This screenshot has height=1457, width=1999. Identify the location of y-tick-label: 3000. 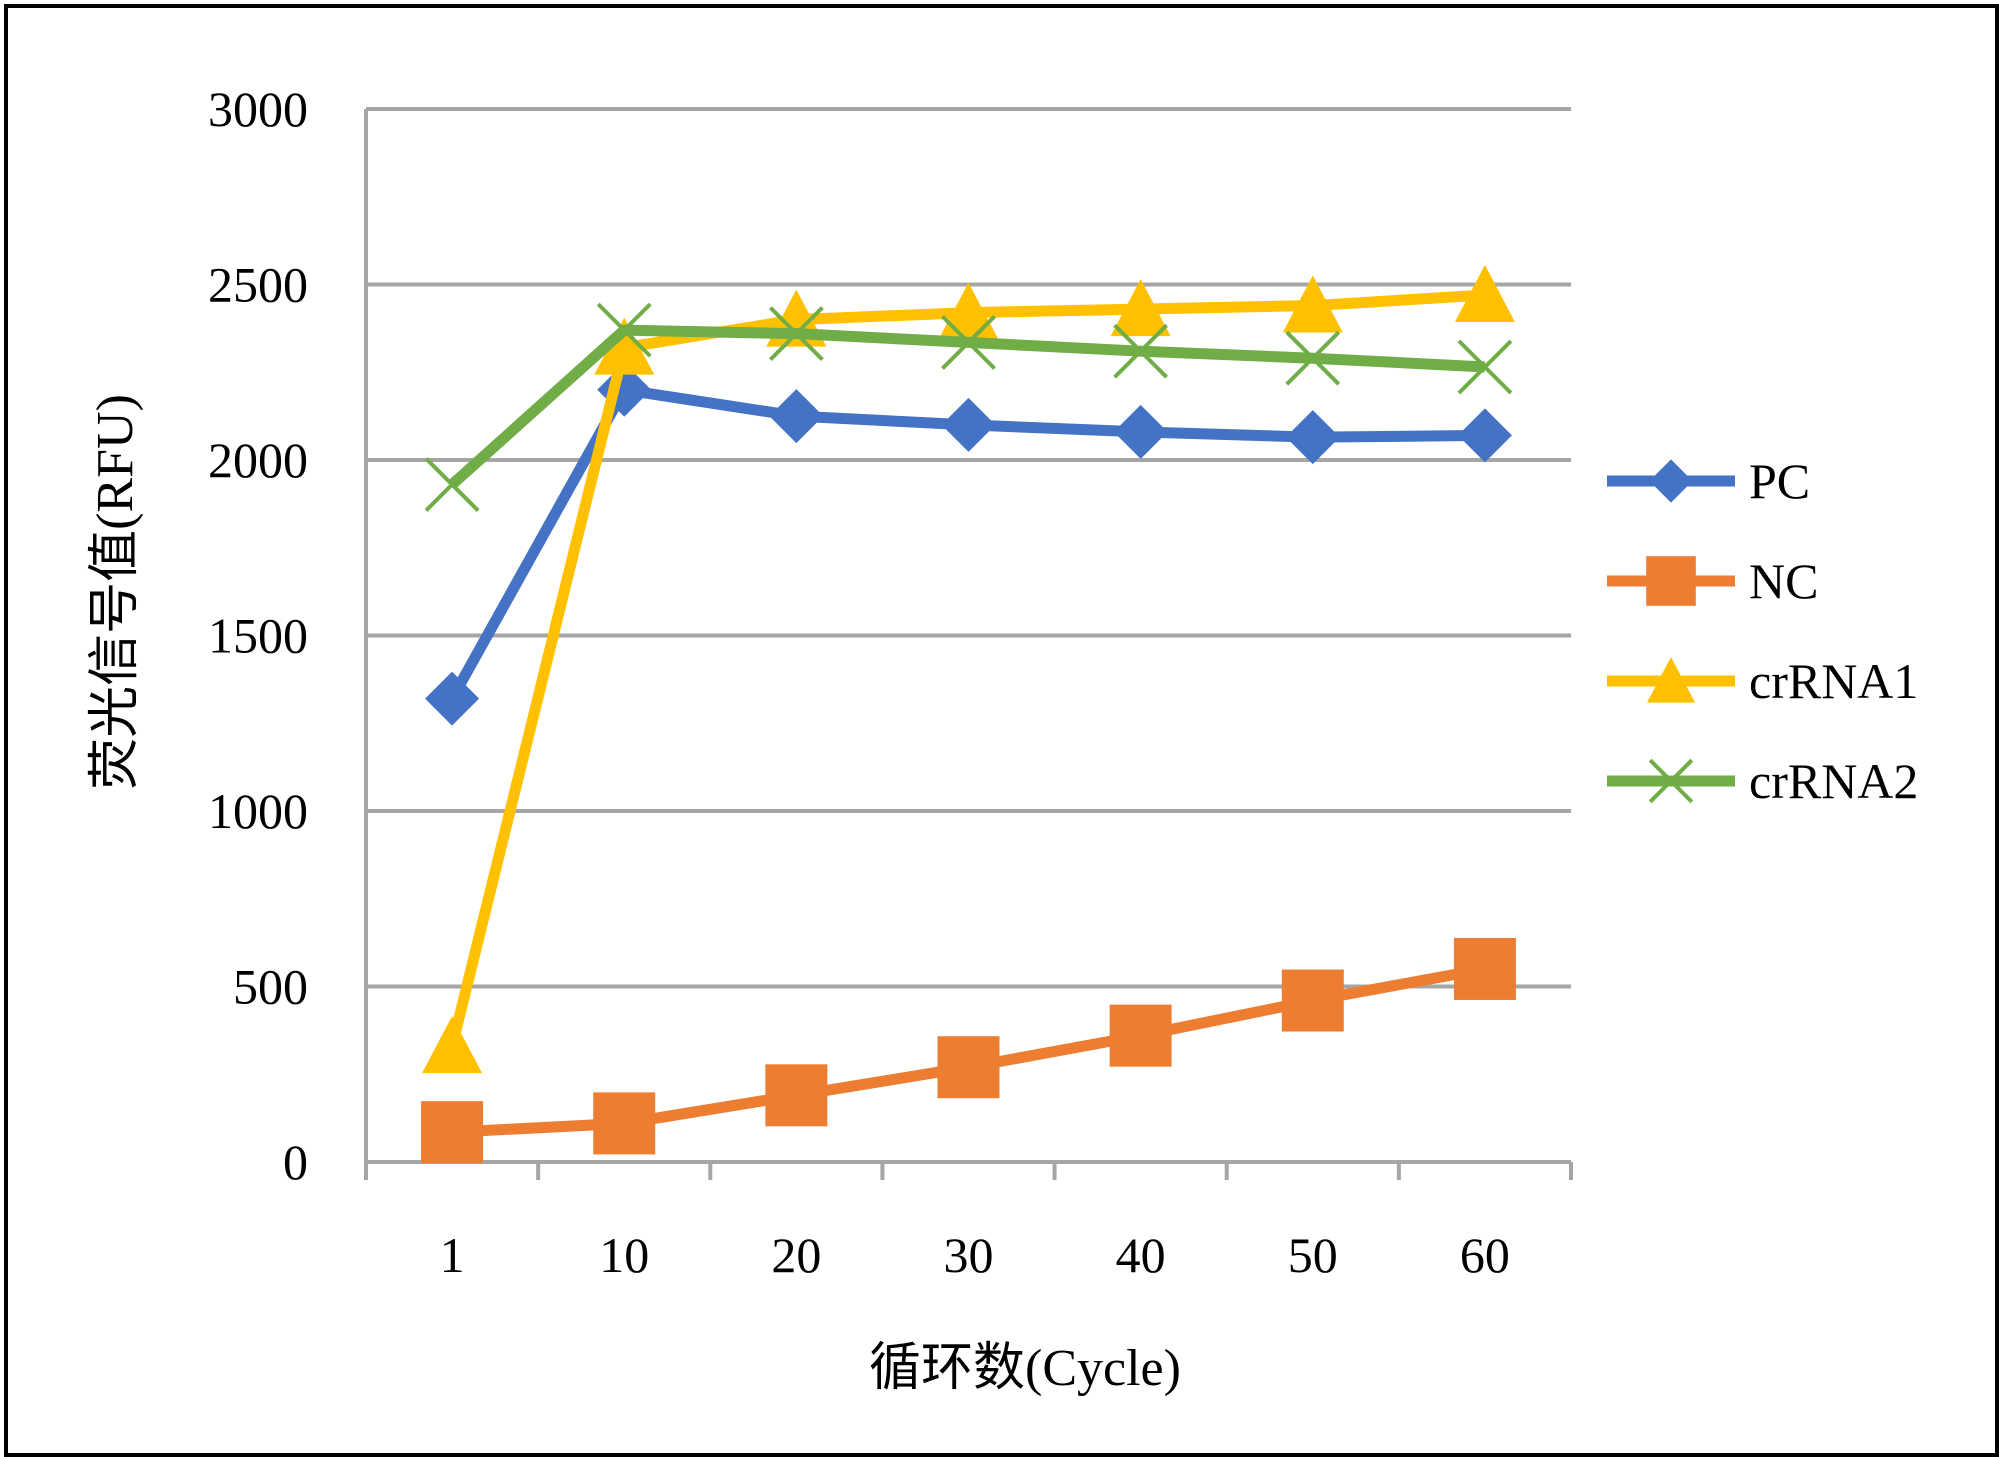
(258, 109).